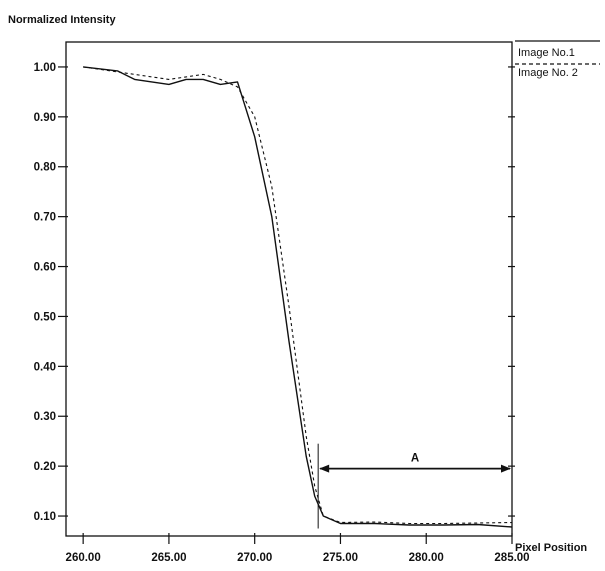 The width and height of the screenshot is (605, 571). I want to click on annotation-label: A, so click(415, 459).